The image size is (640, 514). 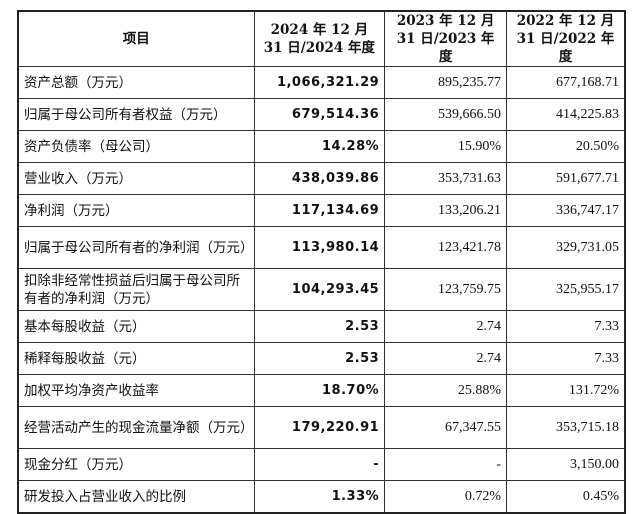 What do you see at coordinates (566, 38) in the screenshot?
I see `header-2022: 2022 年 12 月 31 日/2022 年度` at bounding box center [566, 38].